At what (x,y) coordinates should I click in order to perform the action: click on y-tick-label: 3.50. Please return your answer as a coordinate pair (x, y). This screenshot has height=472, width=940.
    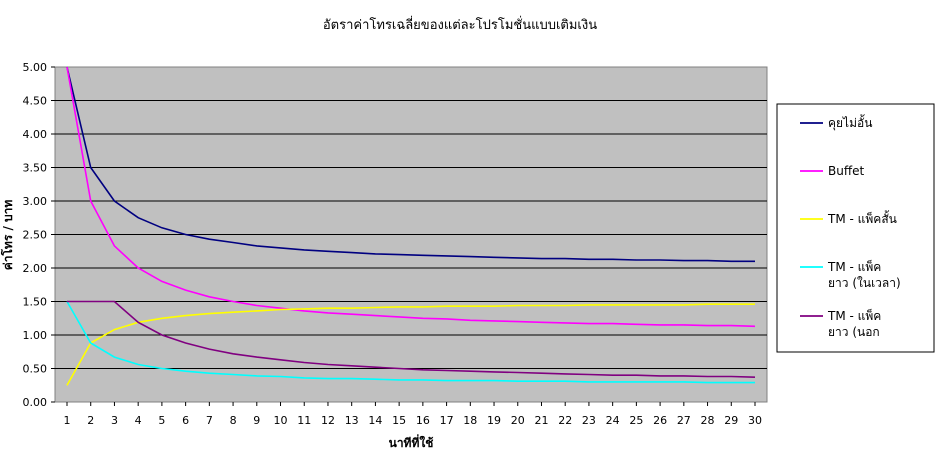
    Looking at the image, I should click on (35, 168).